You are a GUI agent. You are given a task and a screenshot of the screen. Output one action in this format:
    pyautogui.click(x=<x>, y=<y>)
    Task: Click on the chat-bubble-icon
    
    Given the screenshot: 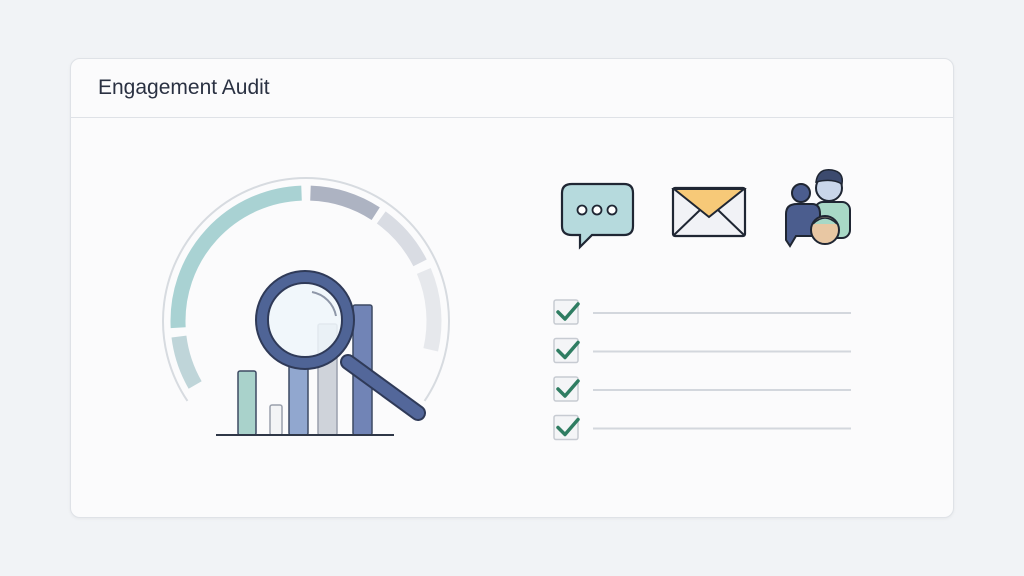 What is the action you would take?
    pyautogui.click(x=597, y=216)
    